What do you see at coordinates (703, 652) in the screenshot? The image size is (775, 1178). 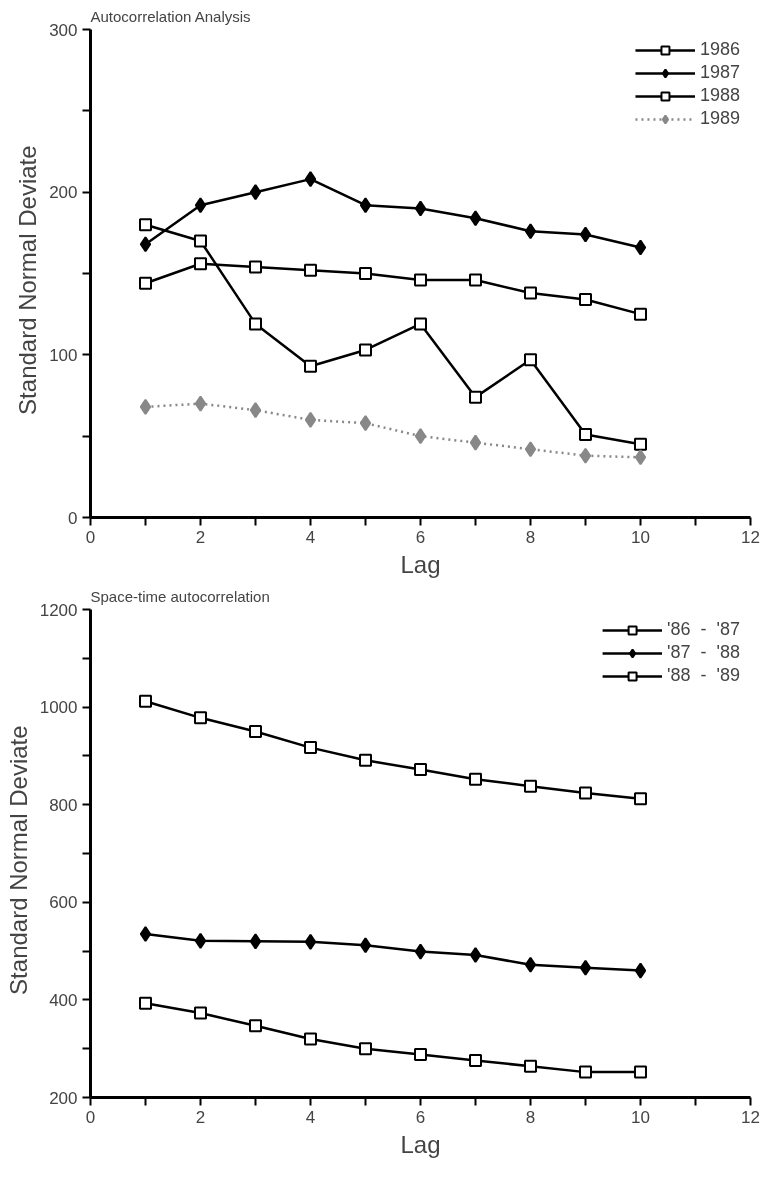 I see `legend-label: '87 - '88` at bounding box center [703, 652].